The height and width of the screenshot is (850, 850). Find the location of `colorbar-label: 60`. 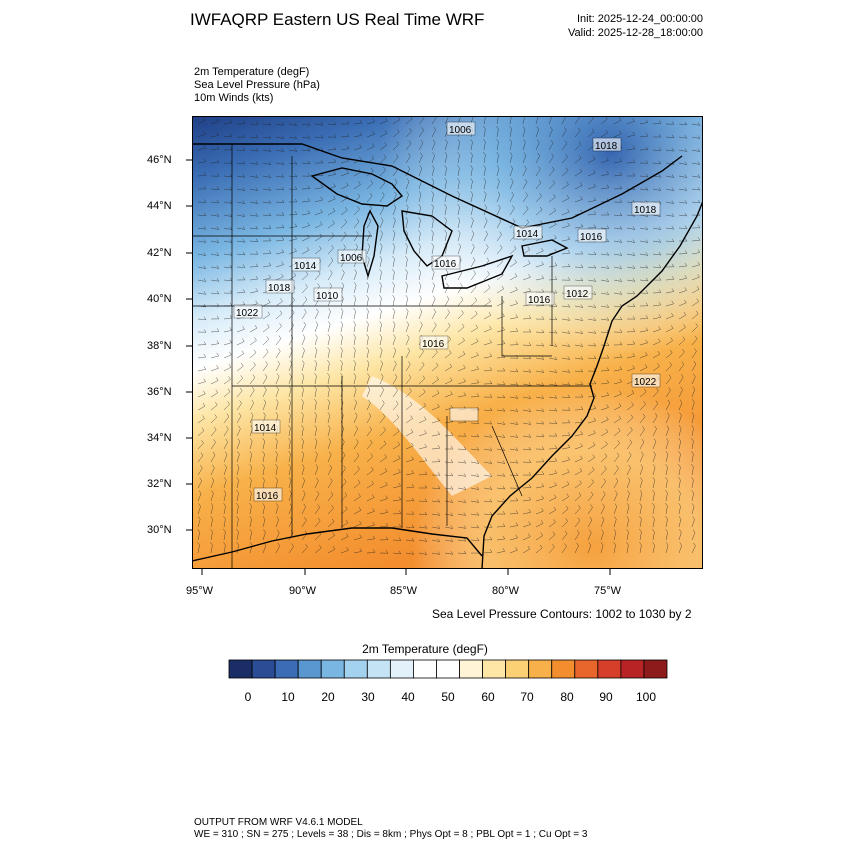

colorbar-label: 60 is located at coordinates (488, 697).